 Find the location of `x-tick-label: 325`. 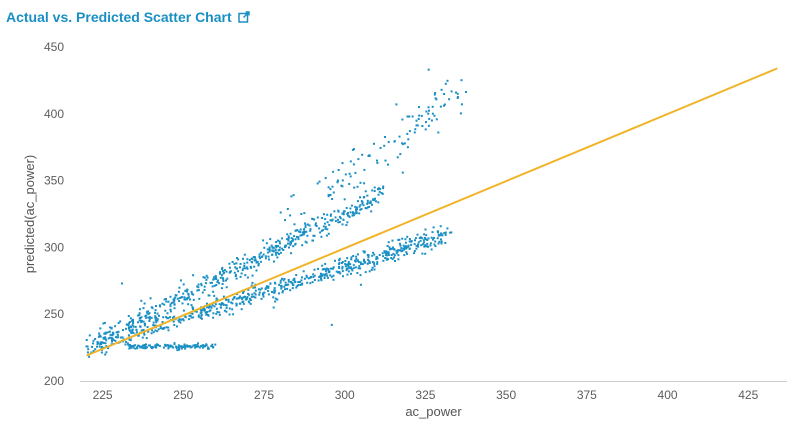

x-tick-label: 325 is located at coordinates (425, 395).